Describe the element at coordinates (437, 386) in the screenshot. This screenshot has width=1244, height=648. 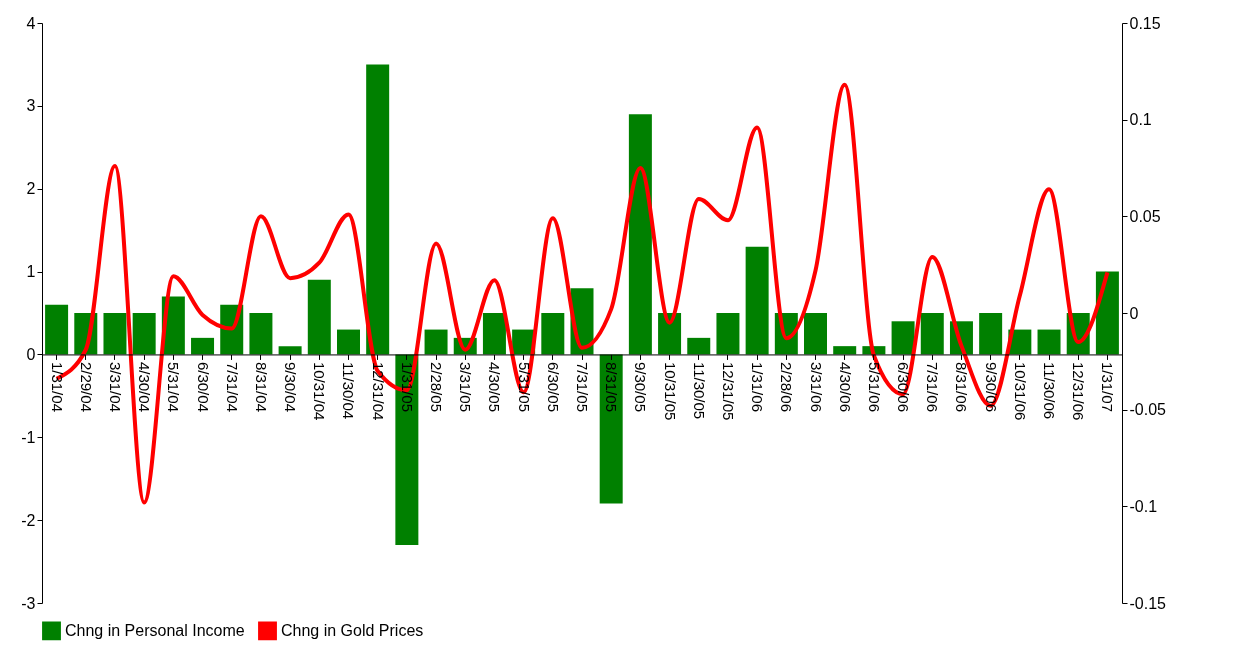
I see `x-tick-label: 2/28/05` at that location.